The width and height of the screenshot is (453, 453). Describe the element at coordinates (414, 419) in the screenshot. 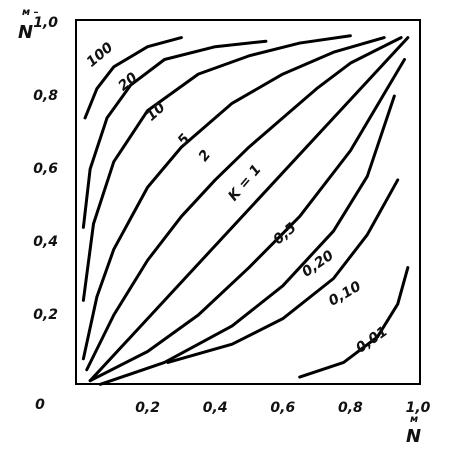

I see `x-axis-label-top: м` at that location.